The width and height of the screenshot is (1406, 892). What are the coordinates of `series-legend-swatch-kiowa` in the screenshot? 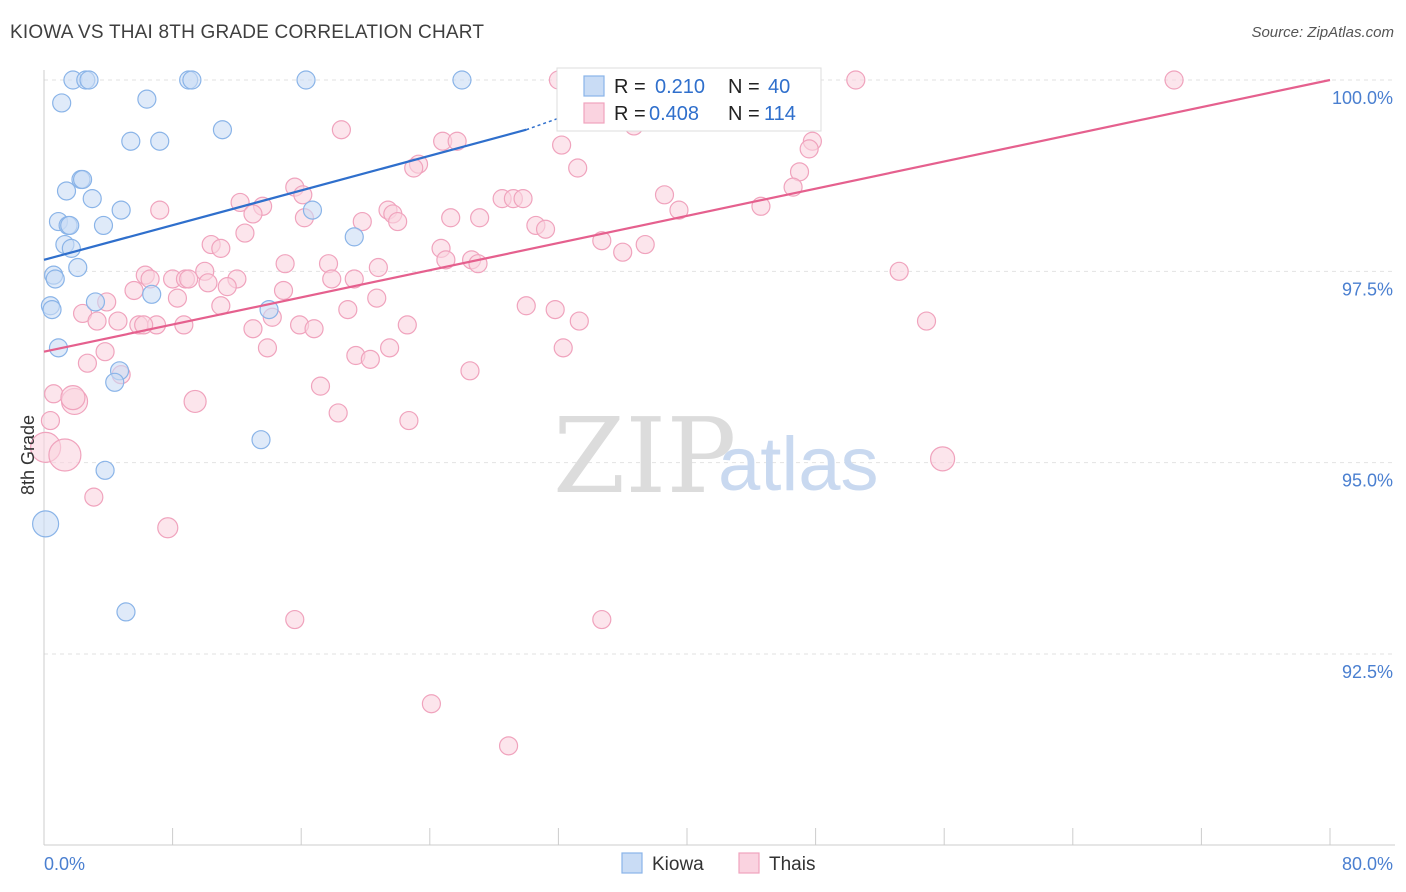 It's located at (632, 863).